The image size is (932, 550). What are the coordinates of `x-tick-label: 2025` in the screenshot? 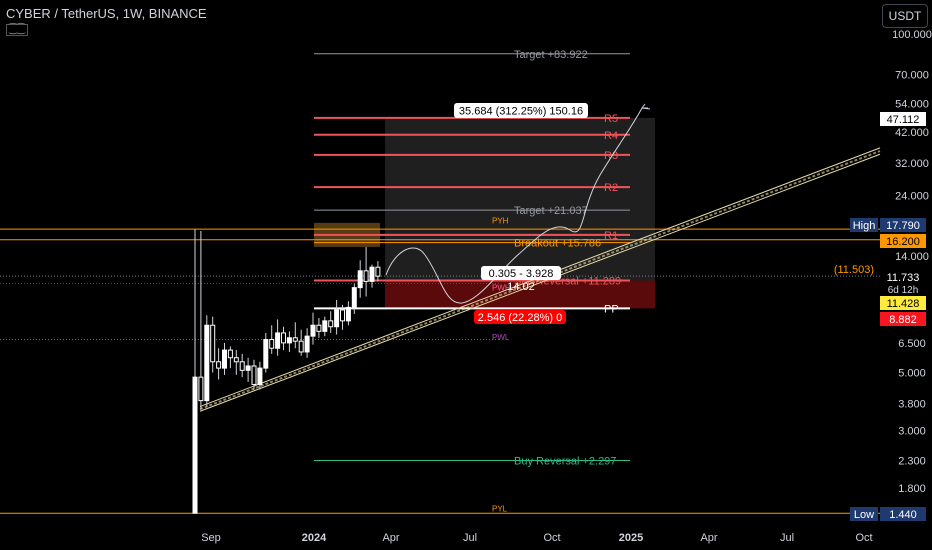 It's located at (631, 538).